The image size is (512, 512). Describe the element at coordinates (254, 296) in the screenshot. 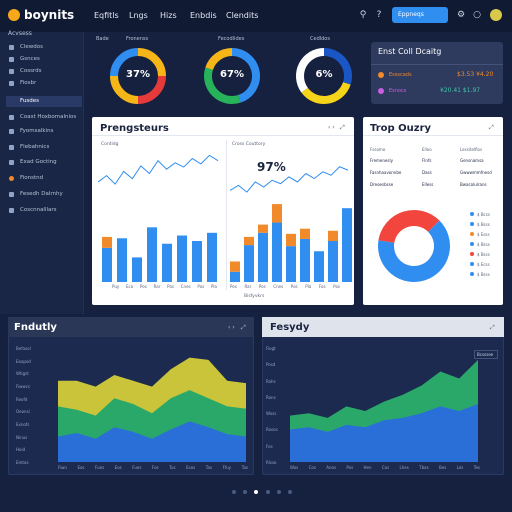

I see `performance-footer: Bisfyvkrs` at that location.